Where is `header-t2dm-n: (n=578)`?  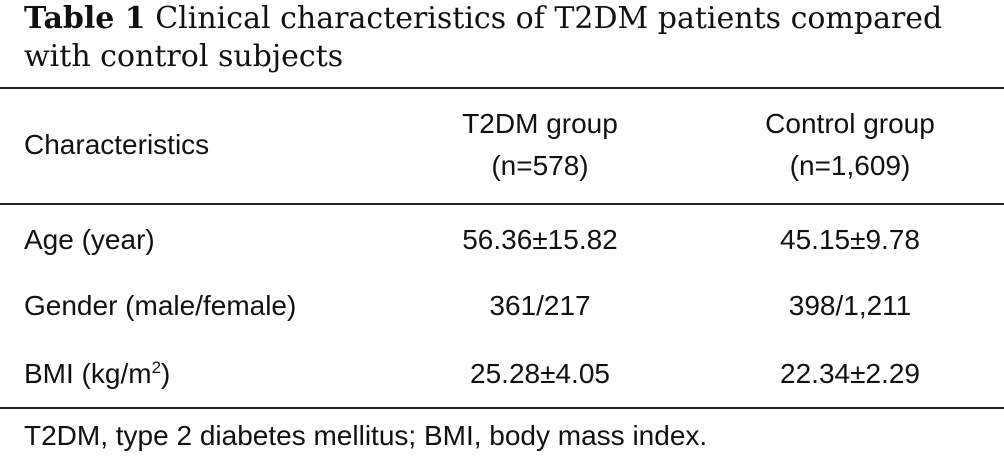
header-t2dm-n: (n=578) is located at coordinates (540, 165).